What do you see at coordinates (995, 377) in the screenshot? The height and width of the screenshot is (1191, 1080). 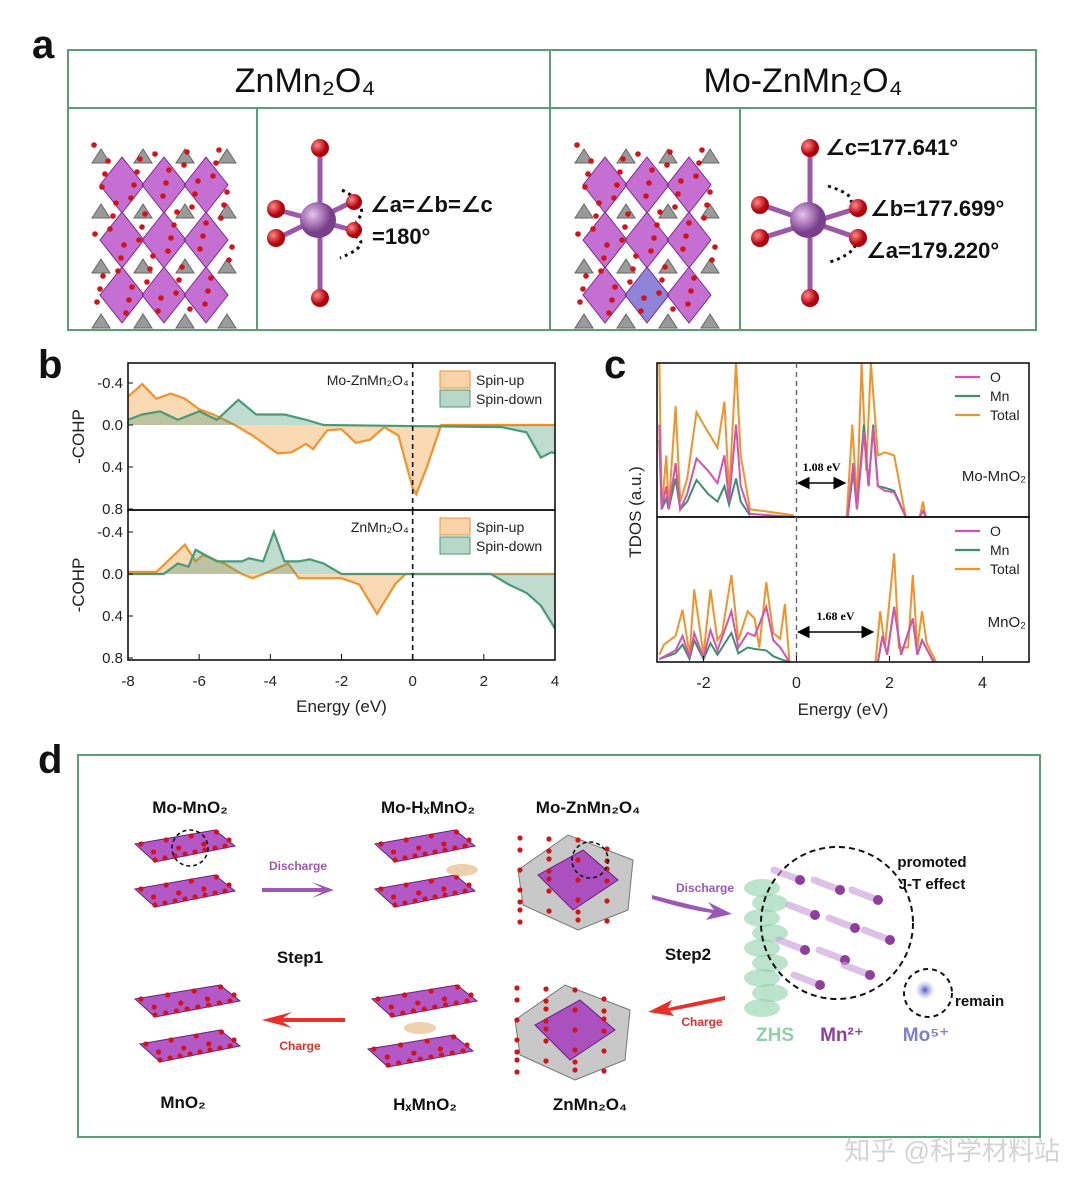 I see `legend-label: O` at bounding box center [995, 377].